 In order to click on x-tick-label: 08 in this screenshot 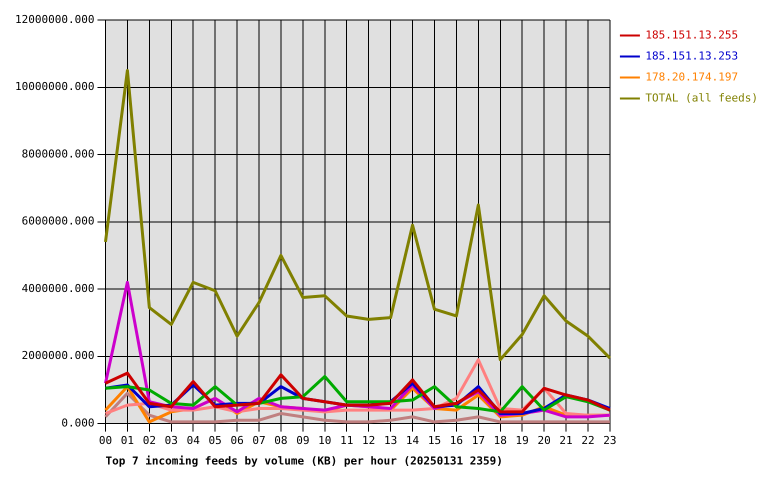, I will do `click(281, 441)`.